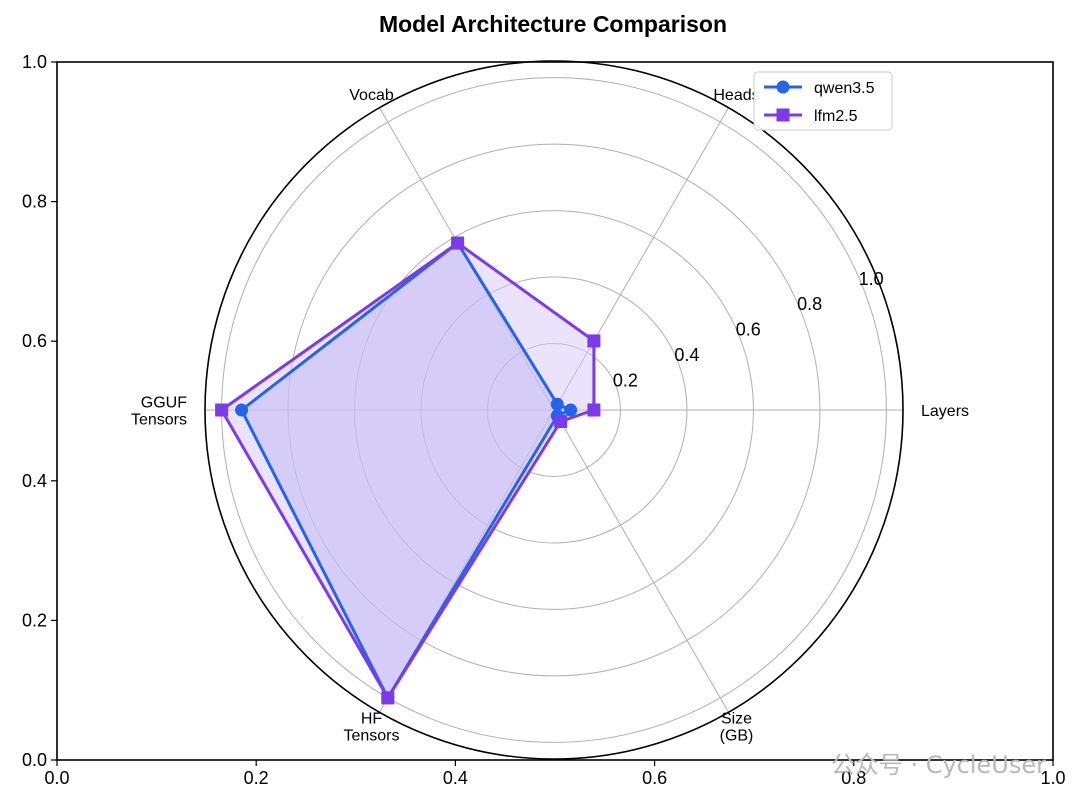  I want to click on x-tick-label: 1.0, so click(1052, 778).